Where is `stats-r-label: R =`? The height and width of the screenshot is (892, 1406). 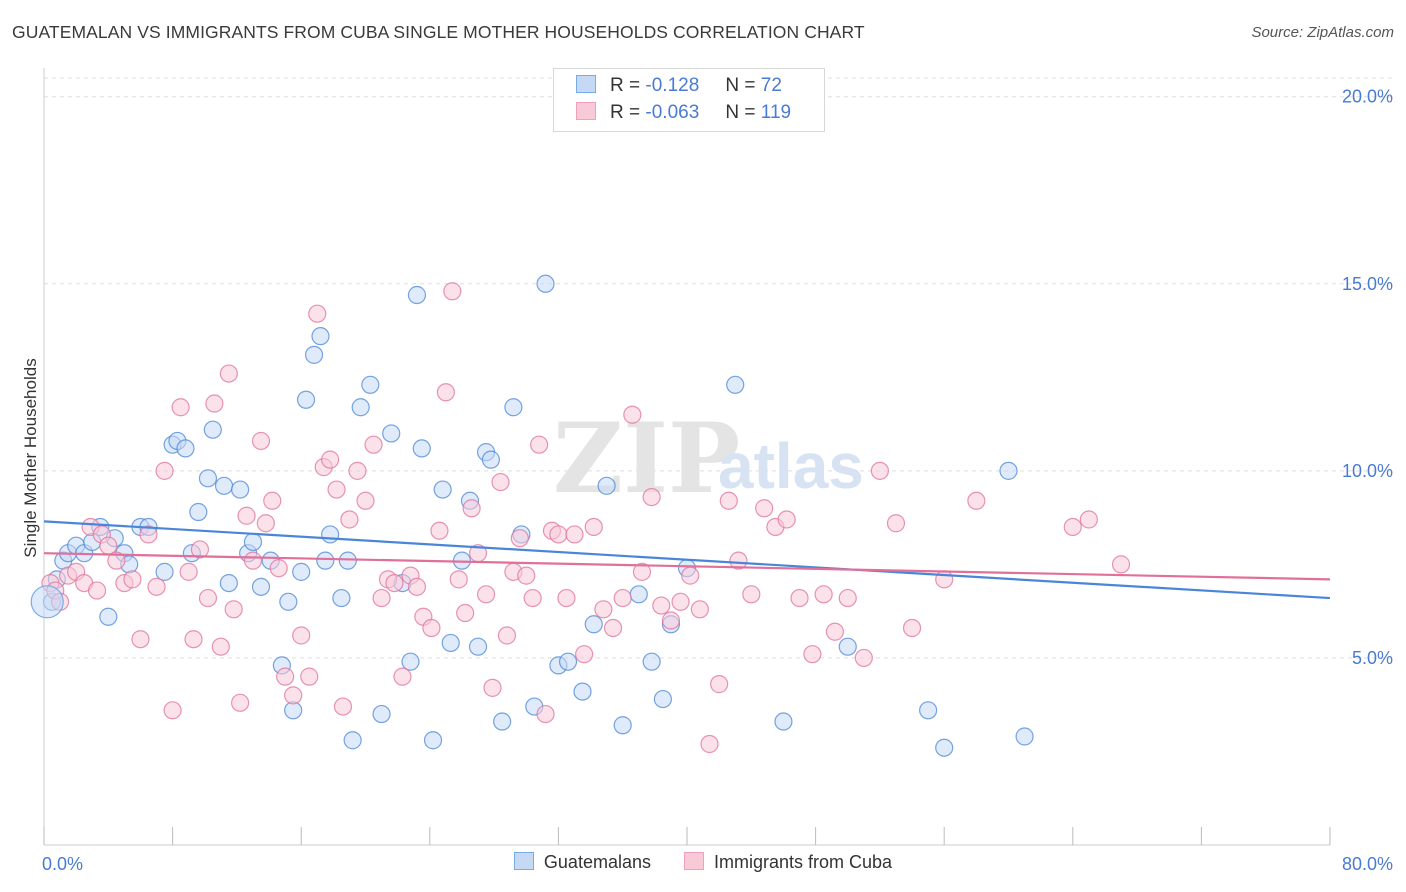 stats-r-label: R = is located at coordinates (625, 112).